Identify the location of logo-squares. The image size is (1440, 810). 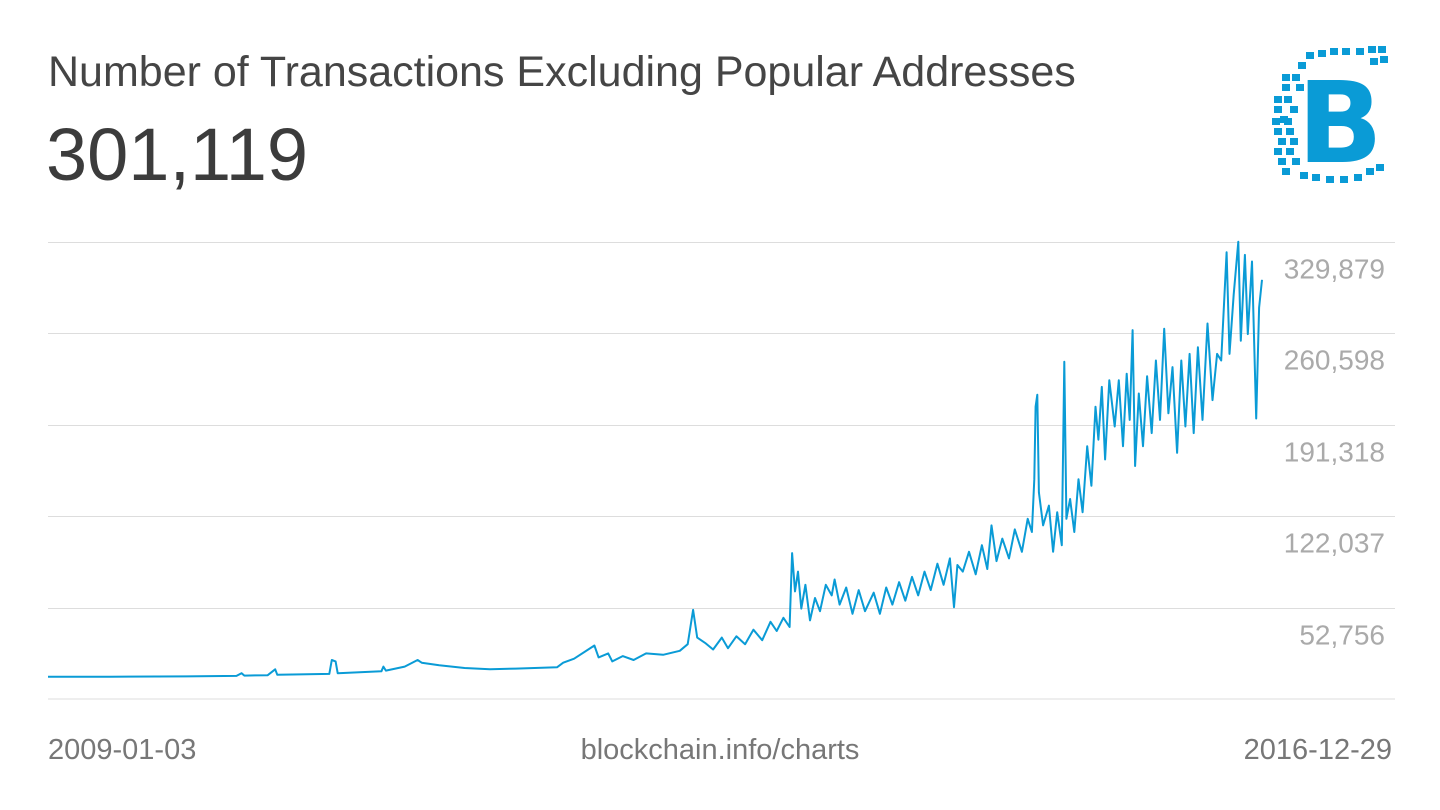
(1330, 114).